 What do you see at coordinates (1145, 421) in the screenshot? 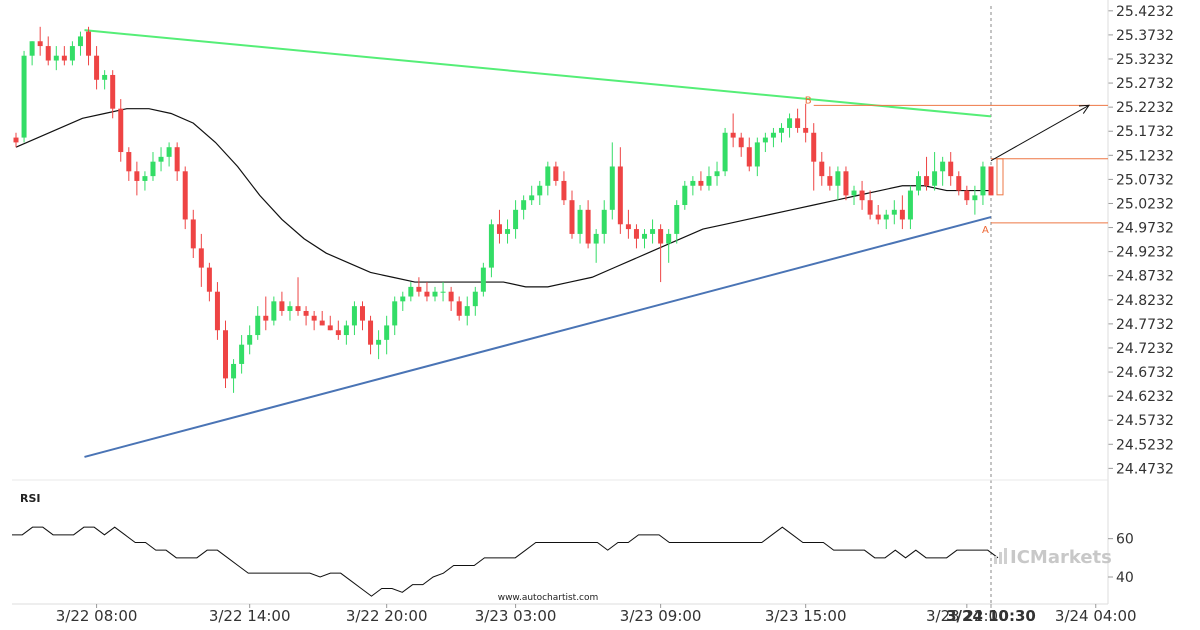
I see `price-tick-label: 24.5732` at bounding box center [1145, 421].